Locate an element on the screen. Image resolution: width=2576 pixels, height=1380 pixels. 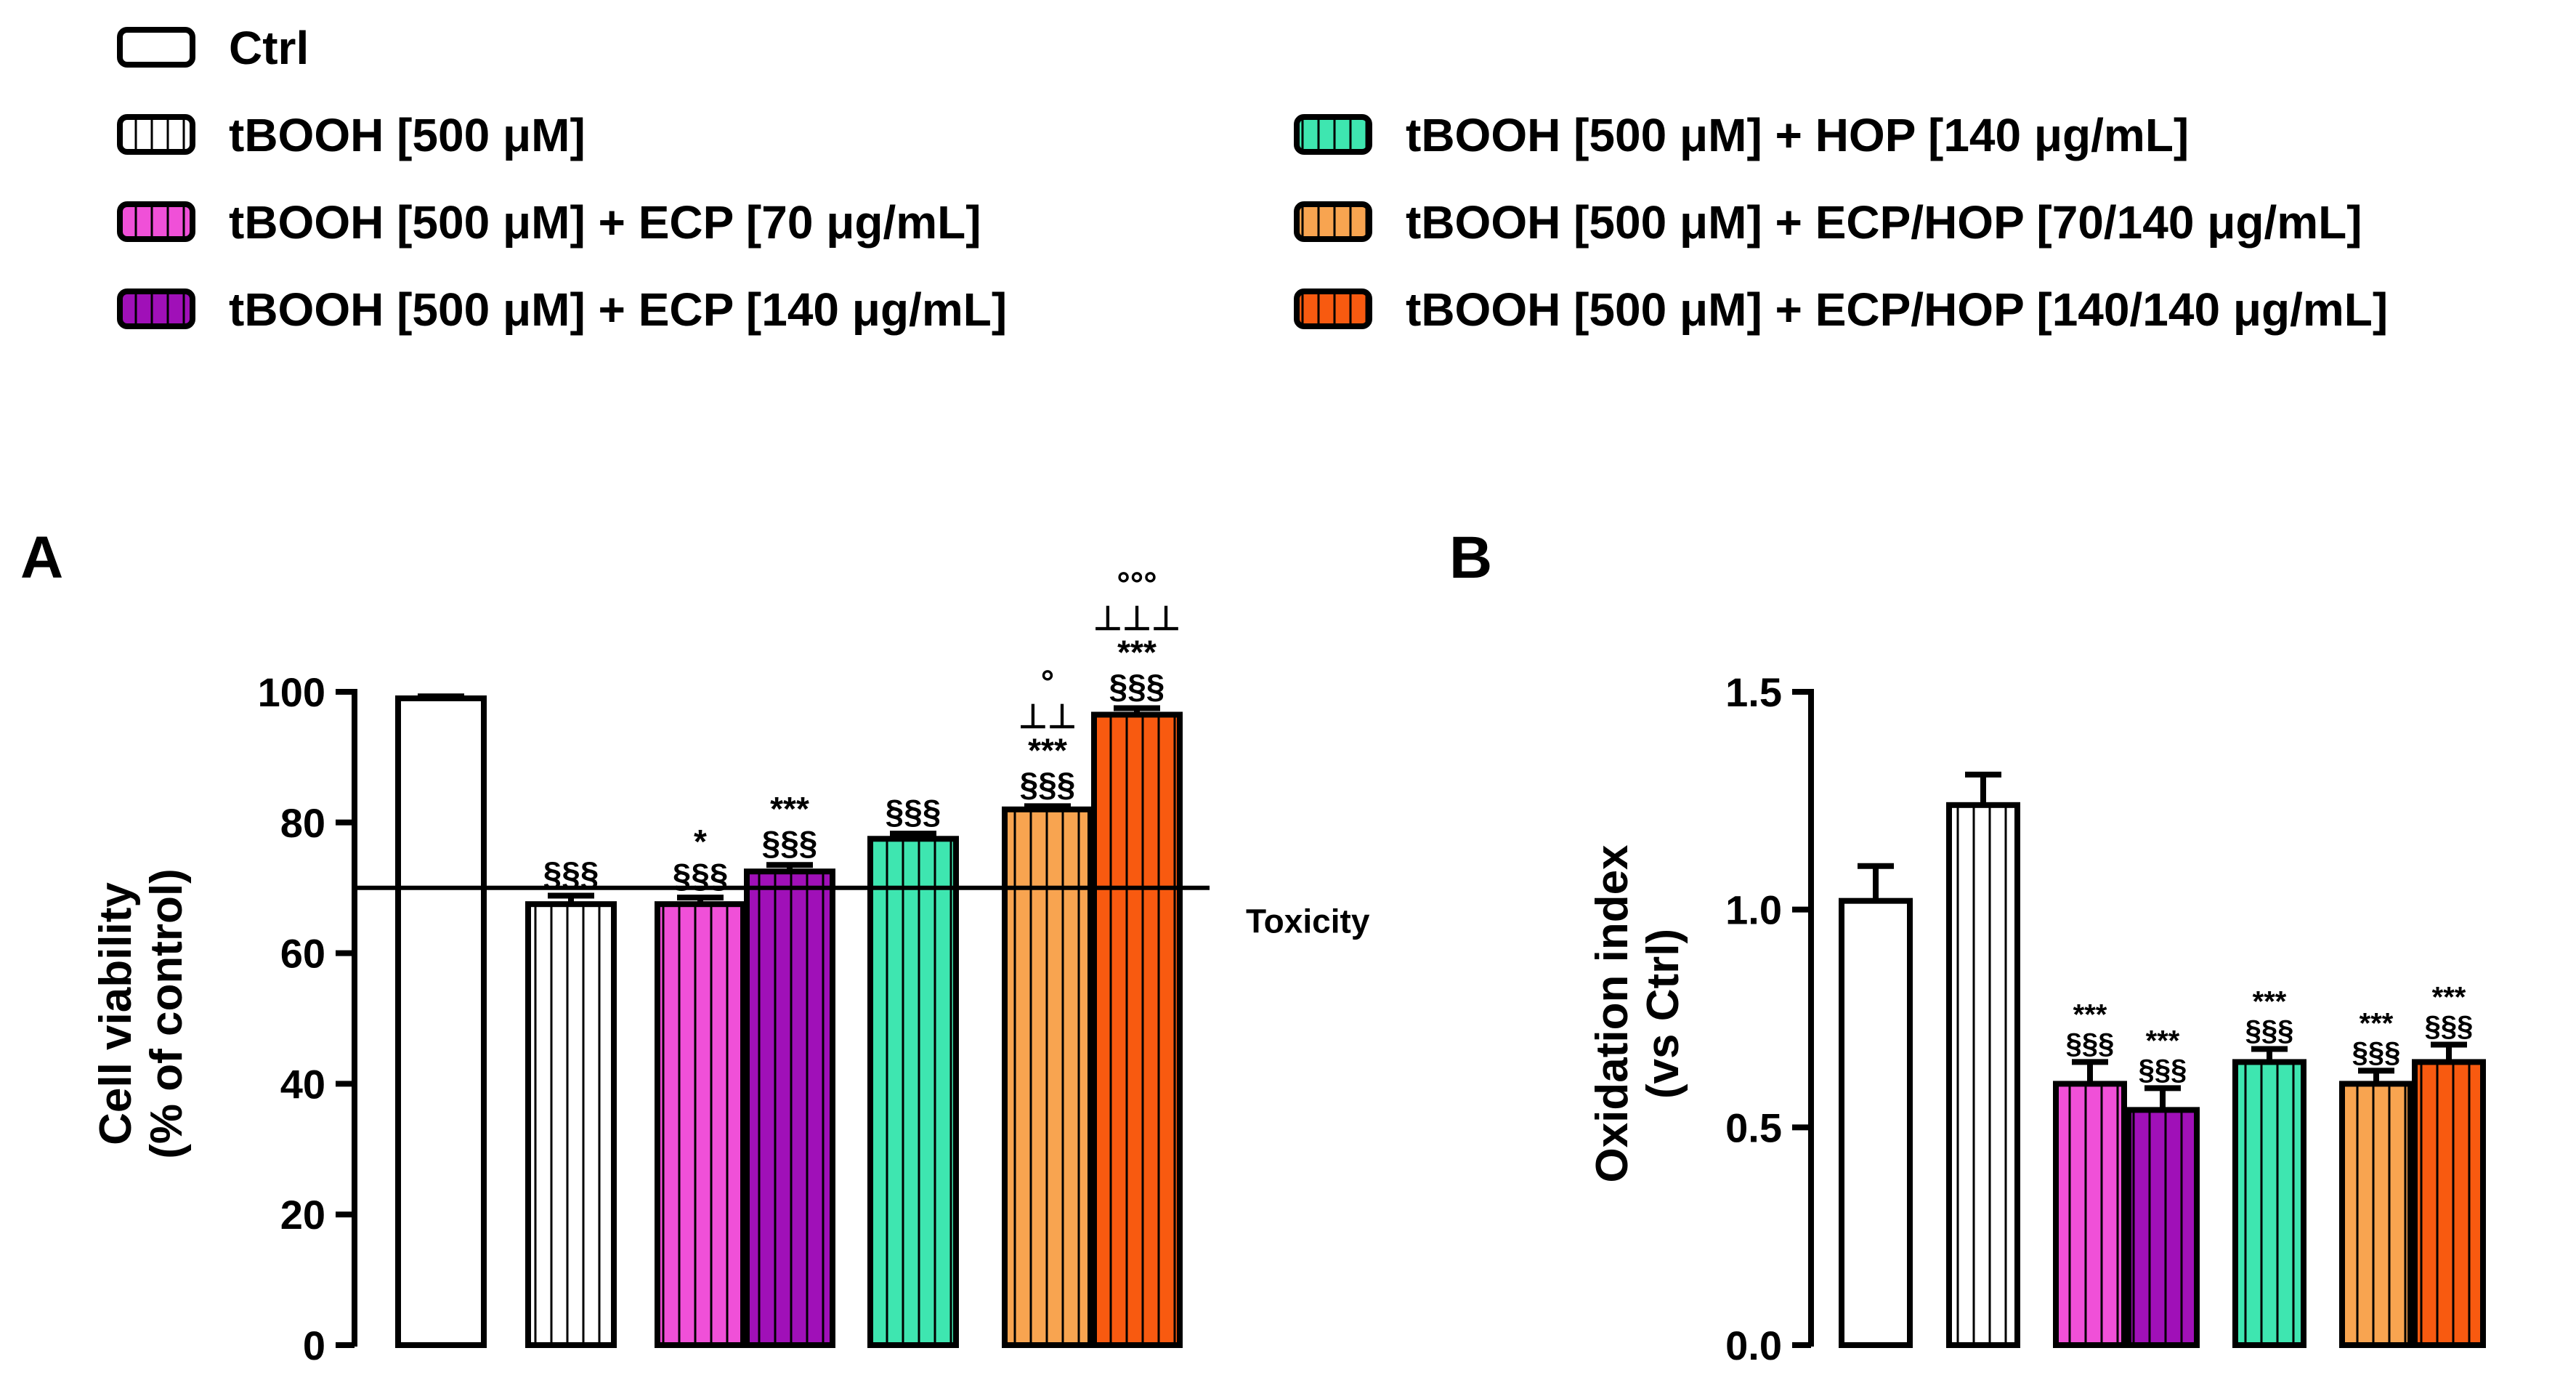
panel-b-y-axis-title-line1: Oxidation index is located at coordinates (1612, 1013).